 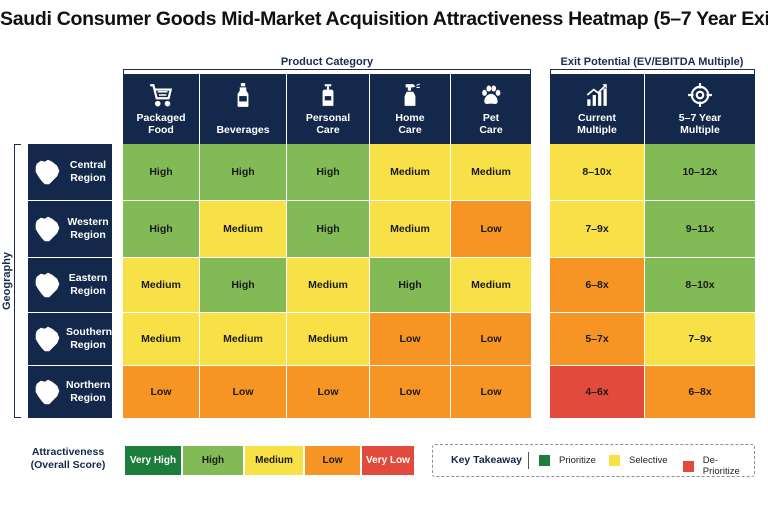 I want to click on legend-swatch: High, so click(x=213, y=460).